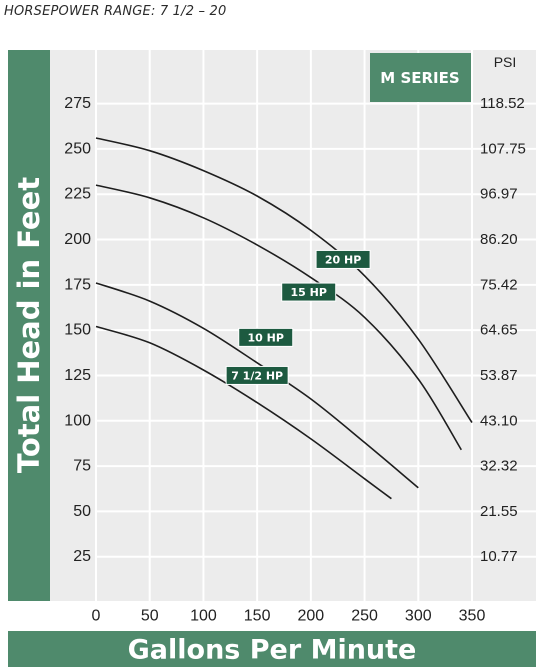 The image size is (542, 669). Describe the element at coordinates (503, 148) in the screenshot. I see `psi-tick-label: 107.75` at that location.